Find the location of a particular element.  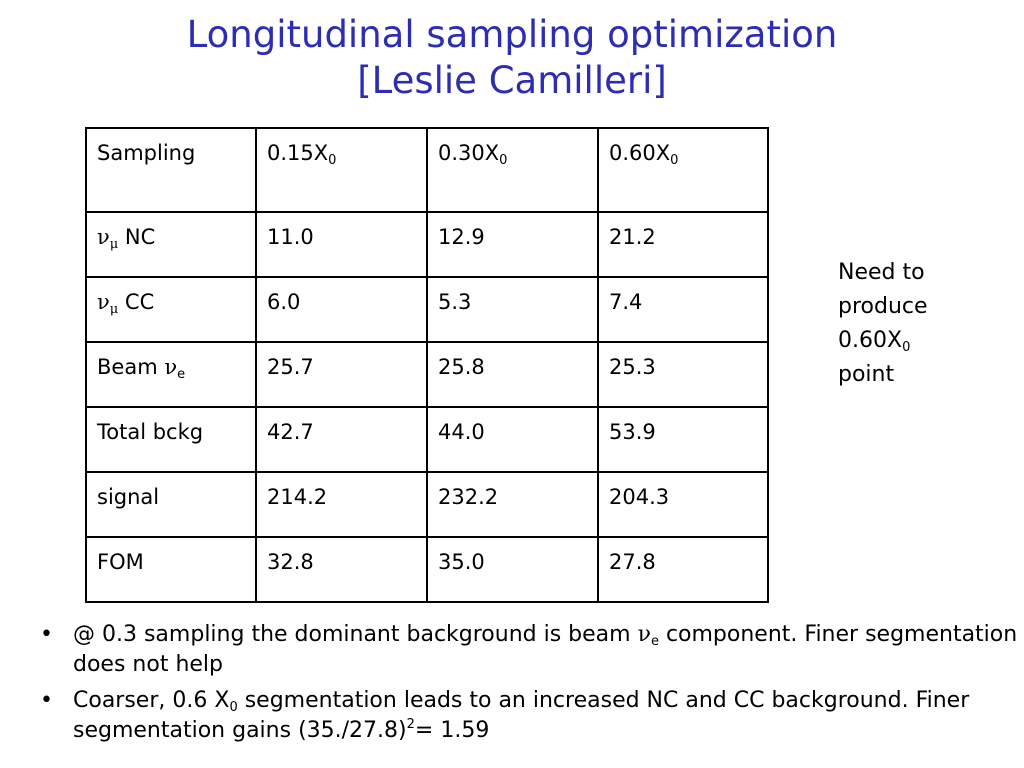

table-header-row: Sampling 0.15X0 0.30X0 0.60X0 is located at coordinates (427, 170).